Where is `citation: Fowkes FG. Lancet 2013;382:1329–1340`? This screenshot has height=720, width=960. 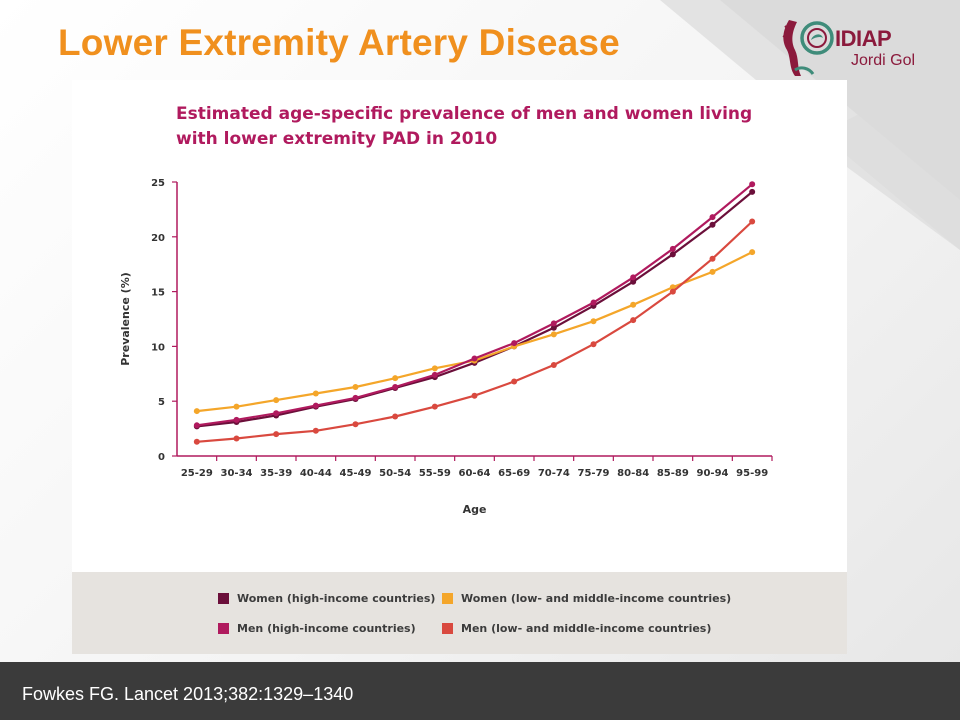 citation: Fowkes FG. Lancet 2013;382:1329–1340 is located at coordinates (188, 694).